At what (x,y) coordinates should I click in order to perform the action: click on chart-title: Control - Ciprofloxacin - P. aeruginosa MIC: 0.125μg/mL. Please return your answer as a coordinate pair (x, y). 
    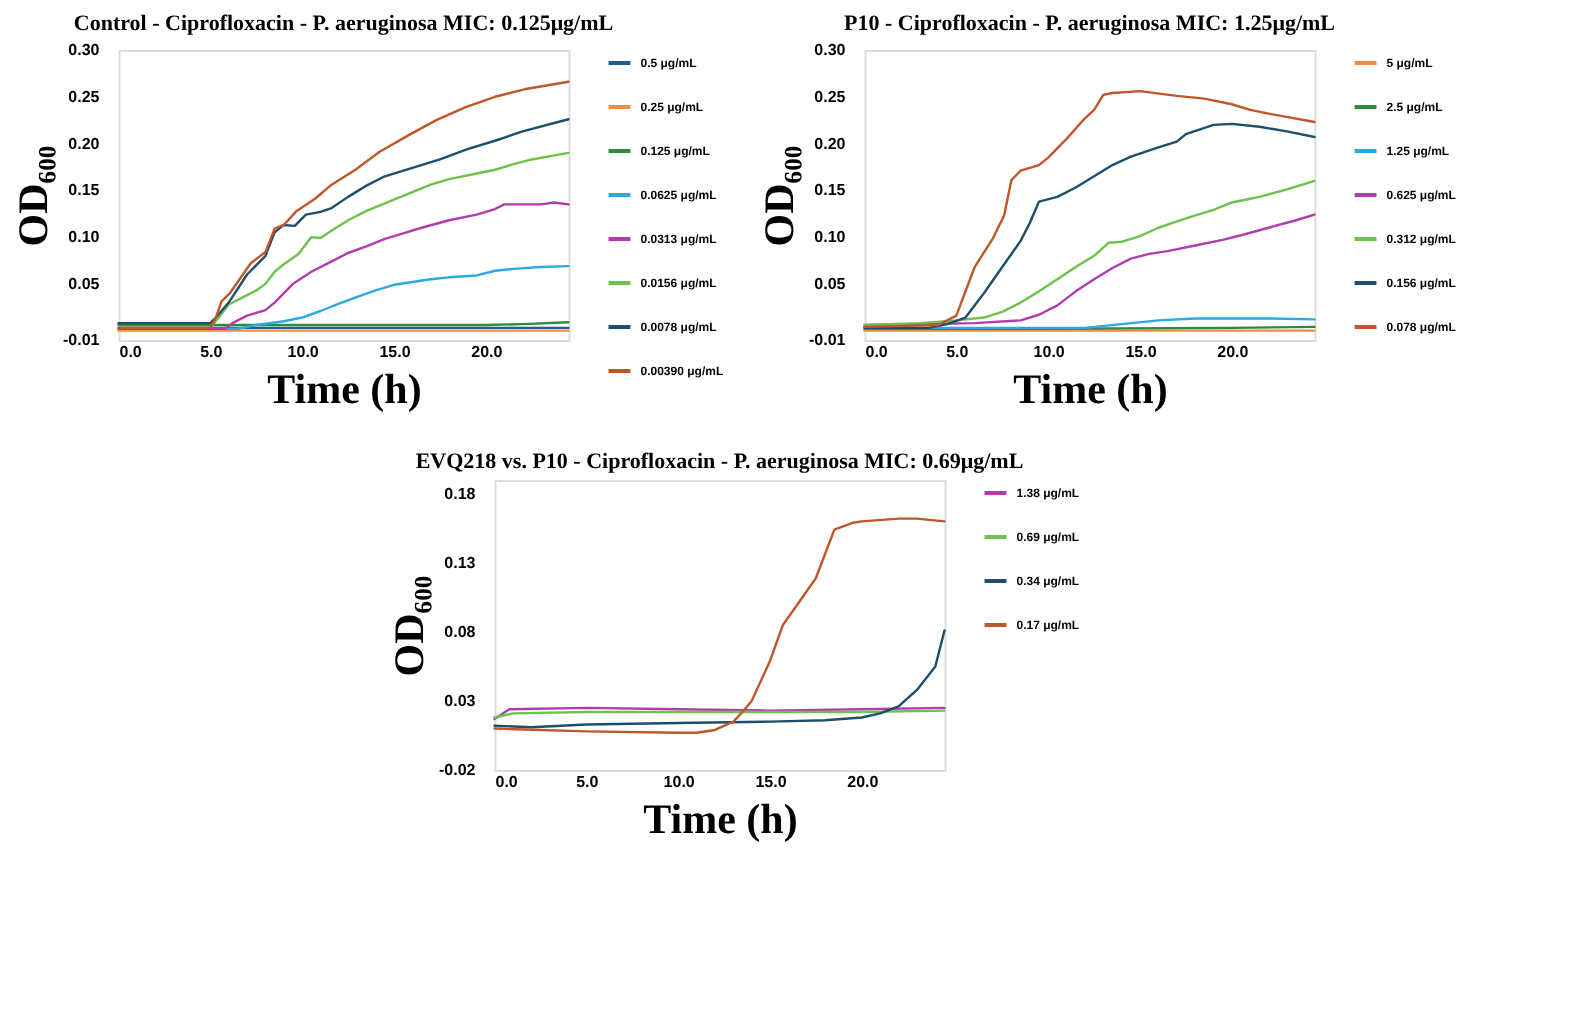
    Looking at the image, I should click on (343, 24).